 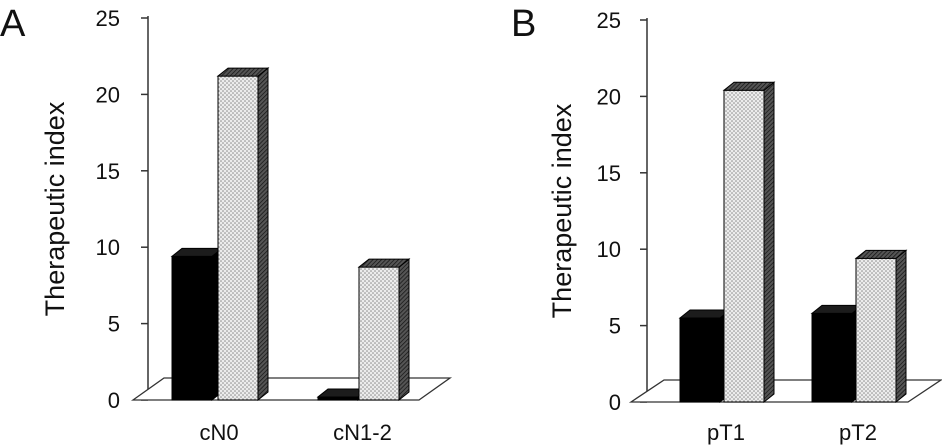 I want to click on panel-label: B, so click(x=524, y=24).